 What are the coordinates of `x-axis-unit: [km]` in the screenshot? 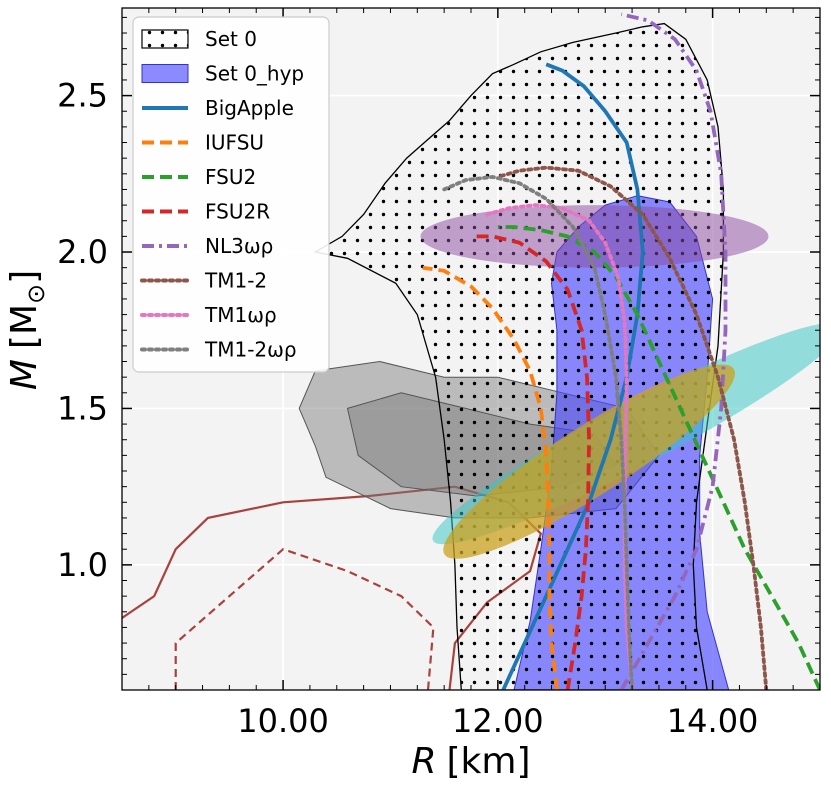 It's located at (489, 761).